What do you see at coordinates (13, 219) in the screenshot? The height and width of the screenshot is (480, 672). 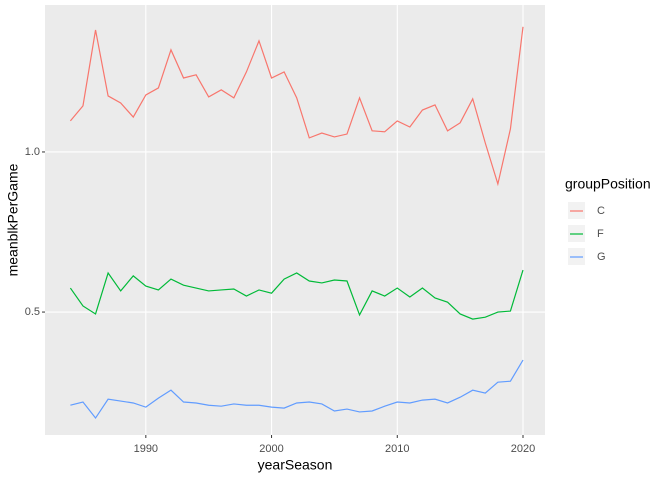 I see `y-axis-title: meanblkPerGame` at bounding box center [13, 219].